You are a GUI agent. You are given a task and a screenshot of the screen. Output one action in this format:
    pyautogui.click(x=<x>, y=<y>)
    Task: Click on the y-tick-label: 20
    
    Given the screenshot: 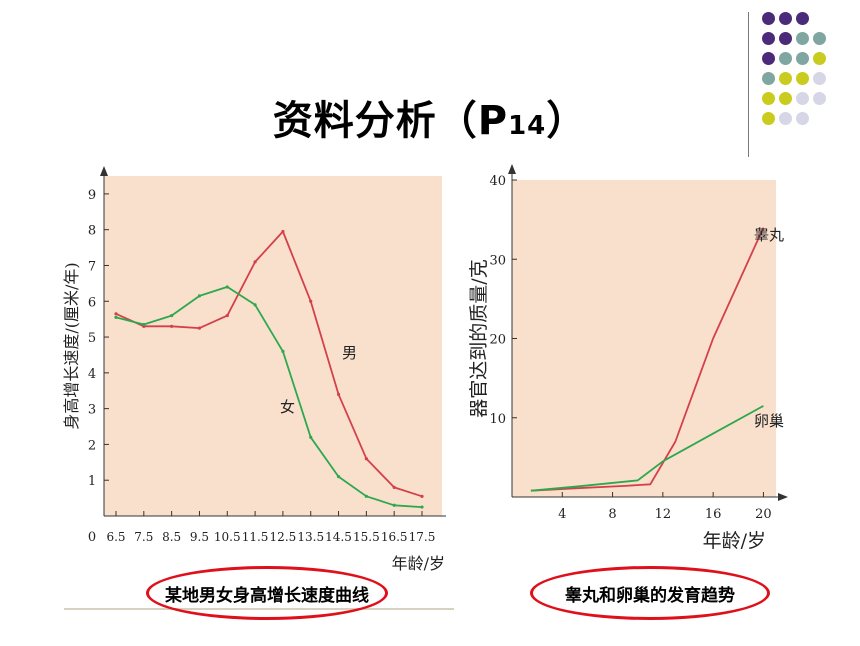 What is the action you would take?
    pyautogui.click(x=497, y=340)
    